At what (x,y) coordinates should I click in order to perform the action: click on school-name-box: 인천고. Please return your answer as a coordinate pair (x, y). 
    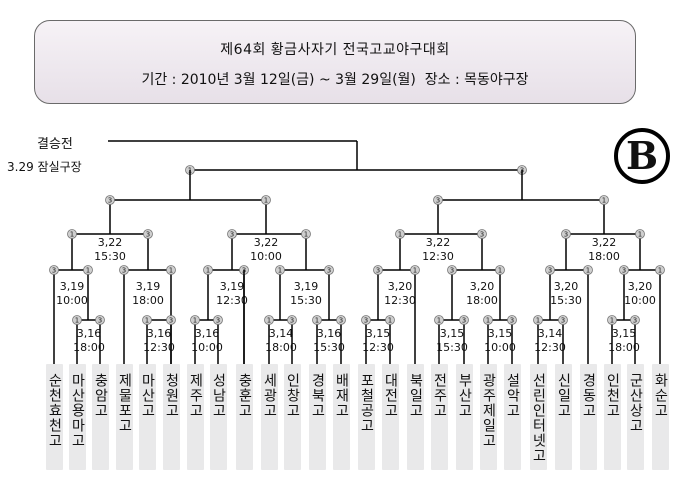
    Looking at the image, I should click on (612, 417).